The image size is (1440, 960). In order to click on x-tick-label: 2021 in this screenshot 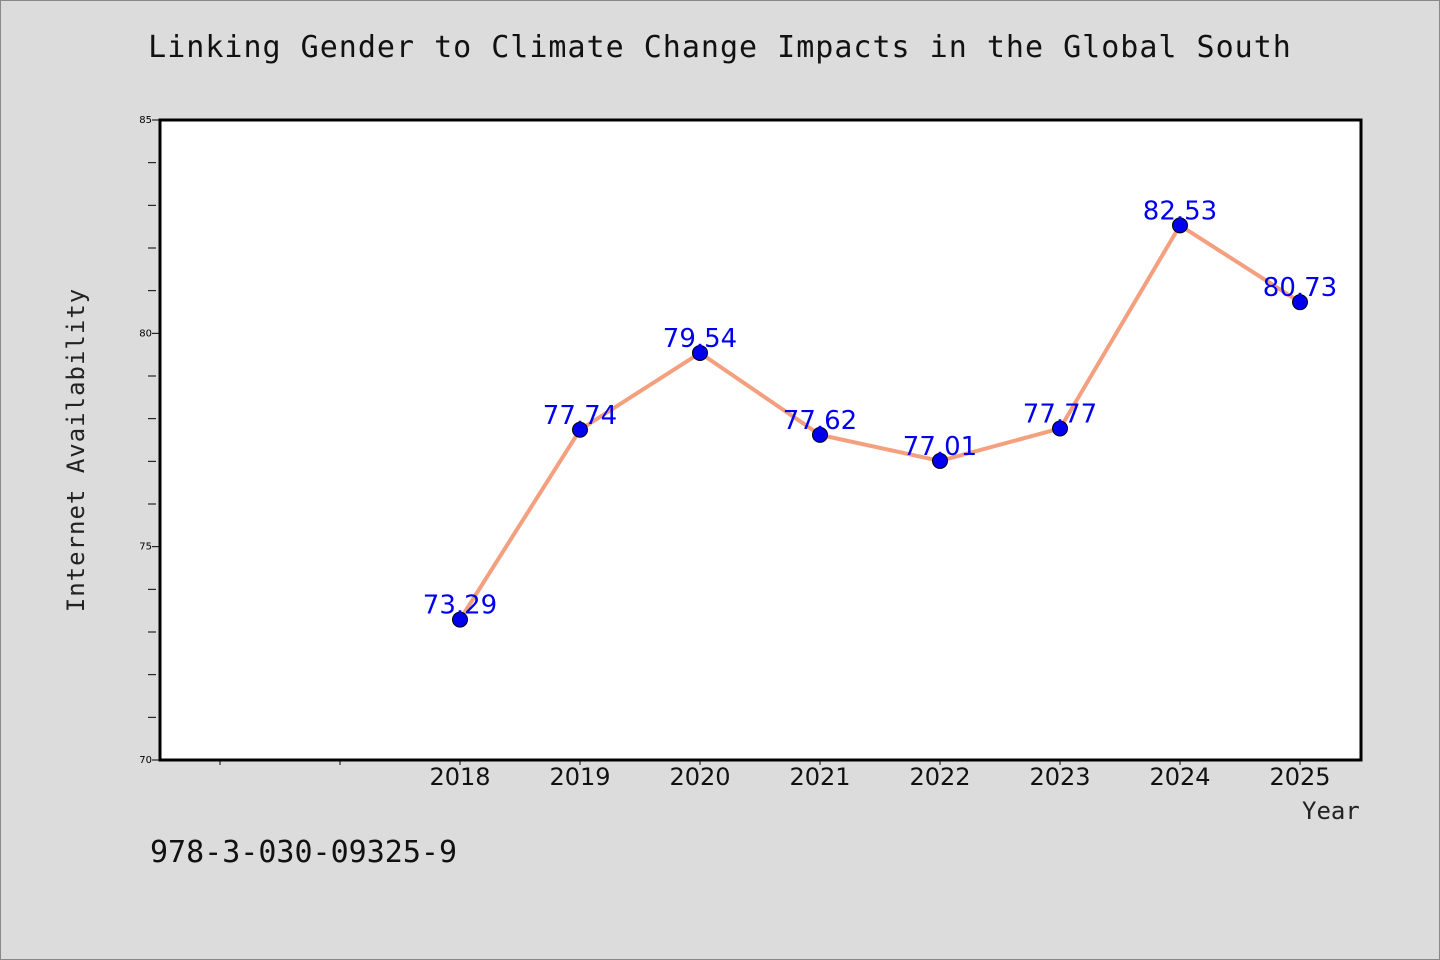, I will do `click(819, 777)`.